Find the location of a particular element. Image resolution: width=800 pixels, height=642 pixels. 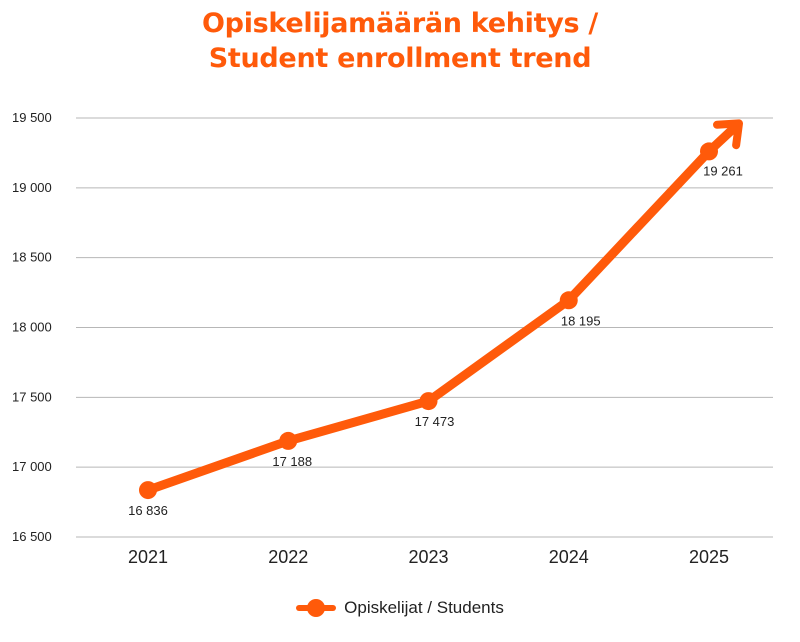

data-label: 16 836 is located at coordinates (148, 510).